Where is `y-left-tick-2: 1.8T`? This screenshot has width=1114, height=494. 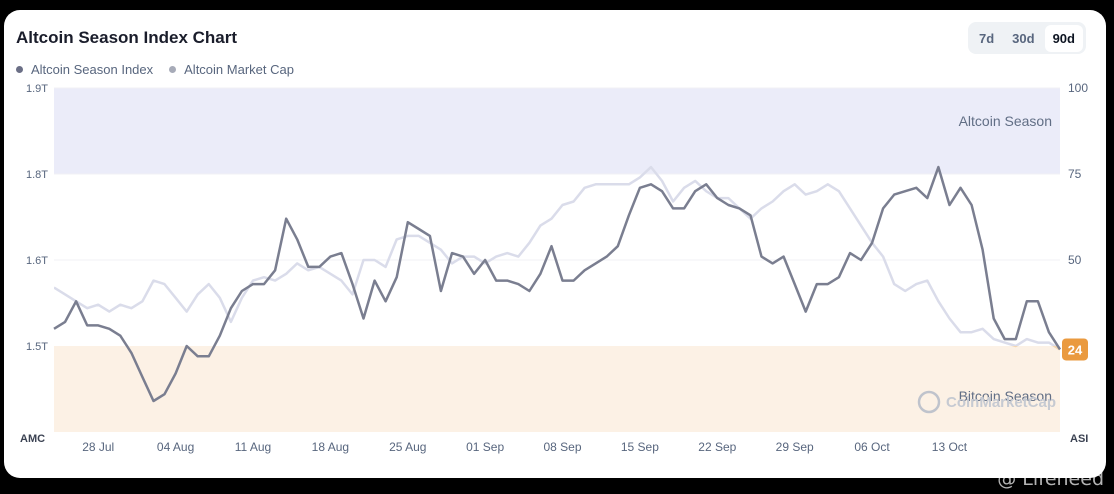 y-left-tick-2: 1.8T is located at coordinates (37, 175).